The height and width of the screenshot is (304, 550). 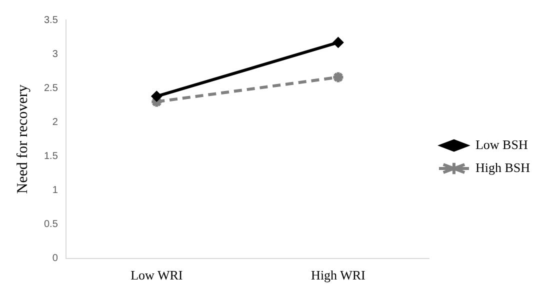 I want to click on x-tick-label: High WRI, so click(x=338, y=275).